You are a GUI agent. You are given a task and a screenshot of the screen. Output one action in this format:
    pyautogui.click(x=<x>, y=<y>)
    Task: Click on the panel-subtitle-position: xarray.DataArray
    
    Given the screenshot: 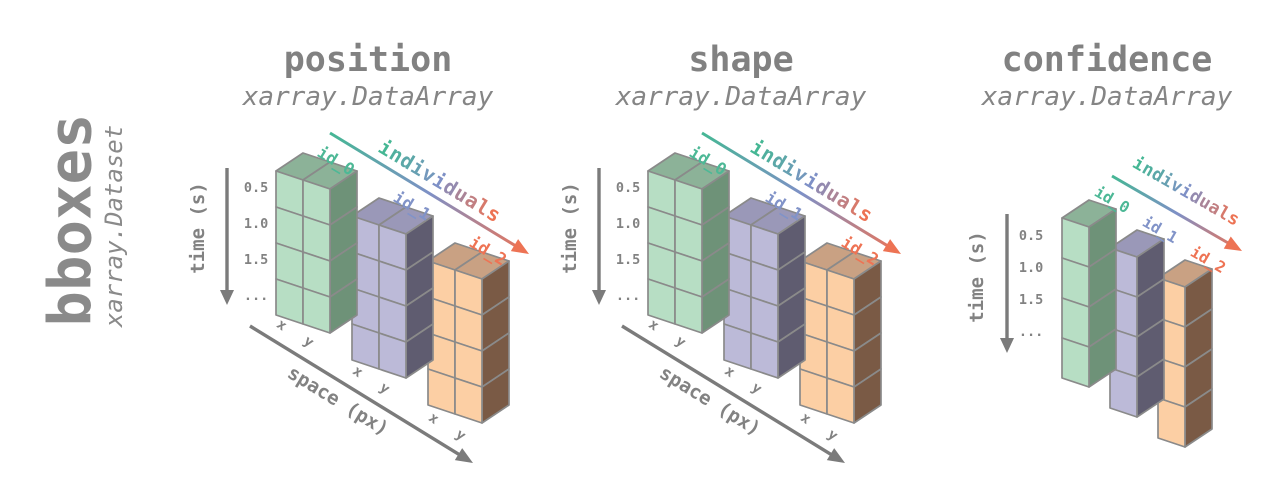 What is the action you would take?
    pyautogui.click(x=368, y=97)
    